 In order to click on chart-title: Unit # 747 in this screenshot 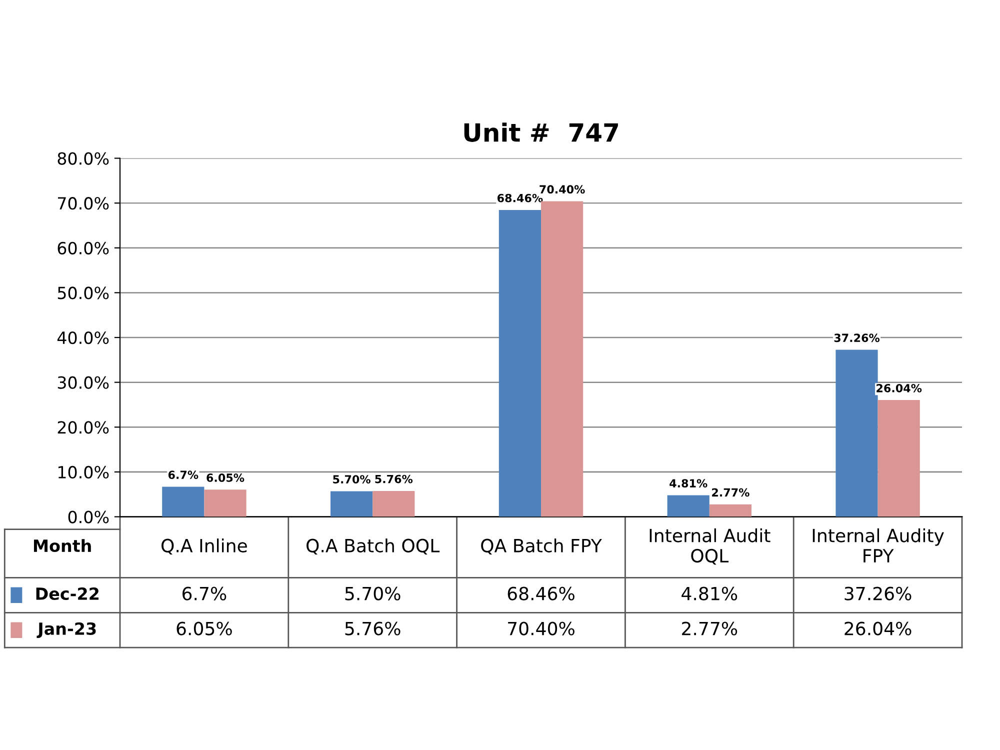, I will do `click(541, 132)`.